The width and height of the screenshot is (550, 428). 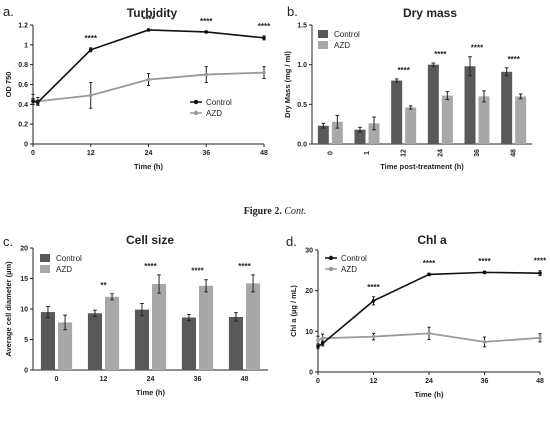 What do you see at coordinates (432, 240) in the screenshot?
I see `chart-title: Chl a` at bounding box center [432, 240].